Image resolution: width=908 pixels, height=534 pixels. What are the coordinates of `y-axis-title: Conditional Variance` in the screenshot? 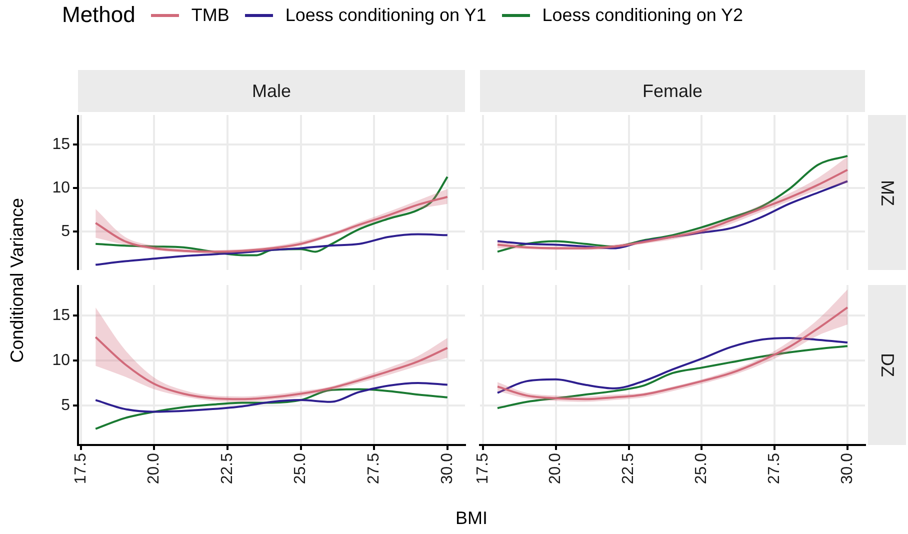 It's located at (17, 280).